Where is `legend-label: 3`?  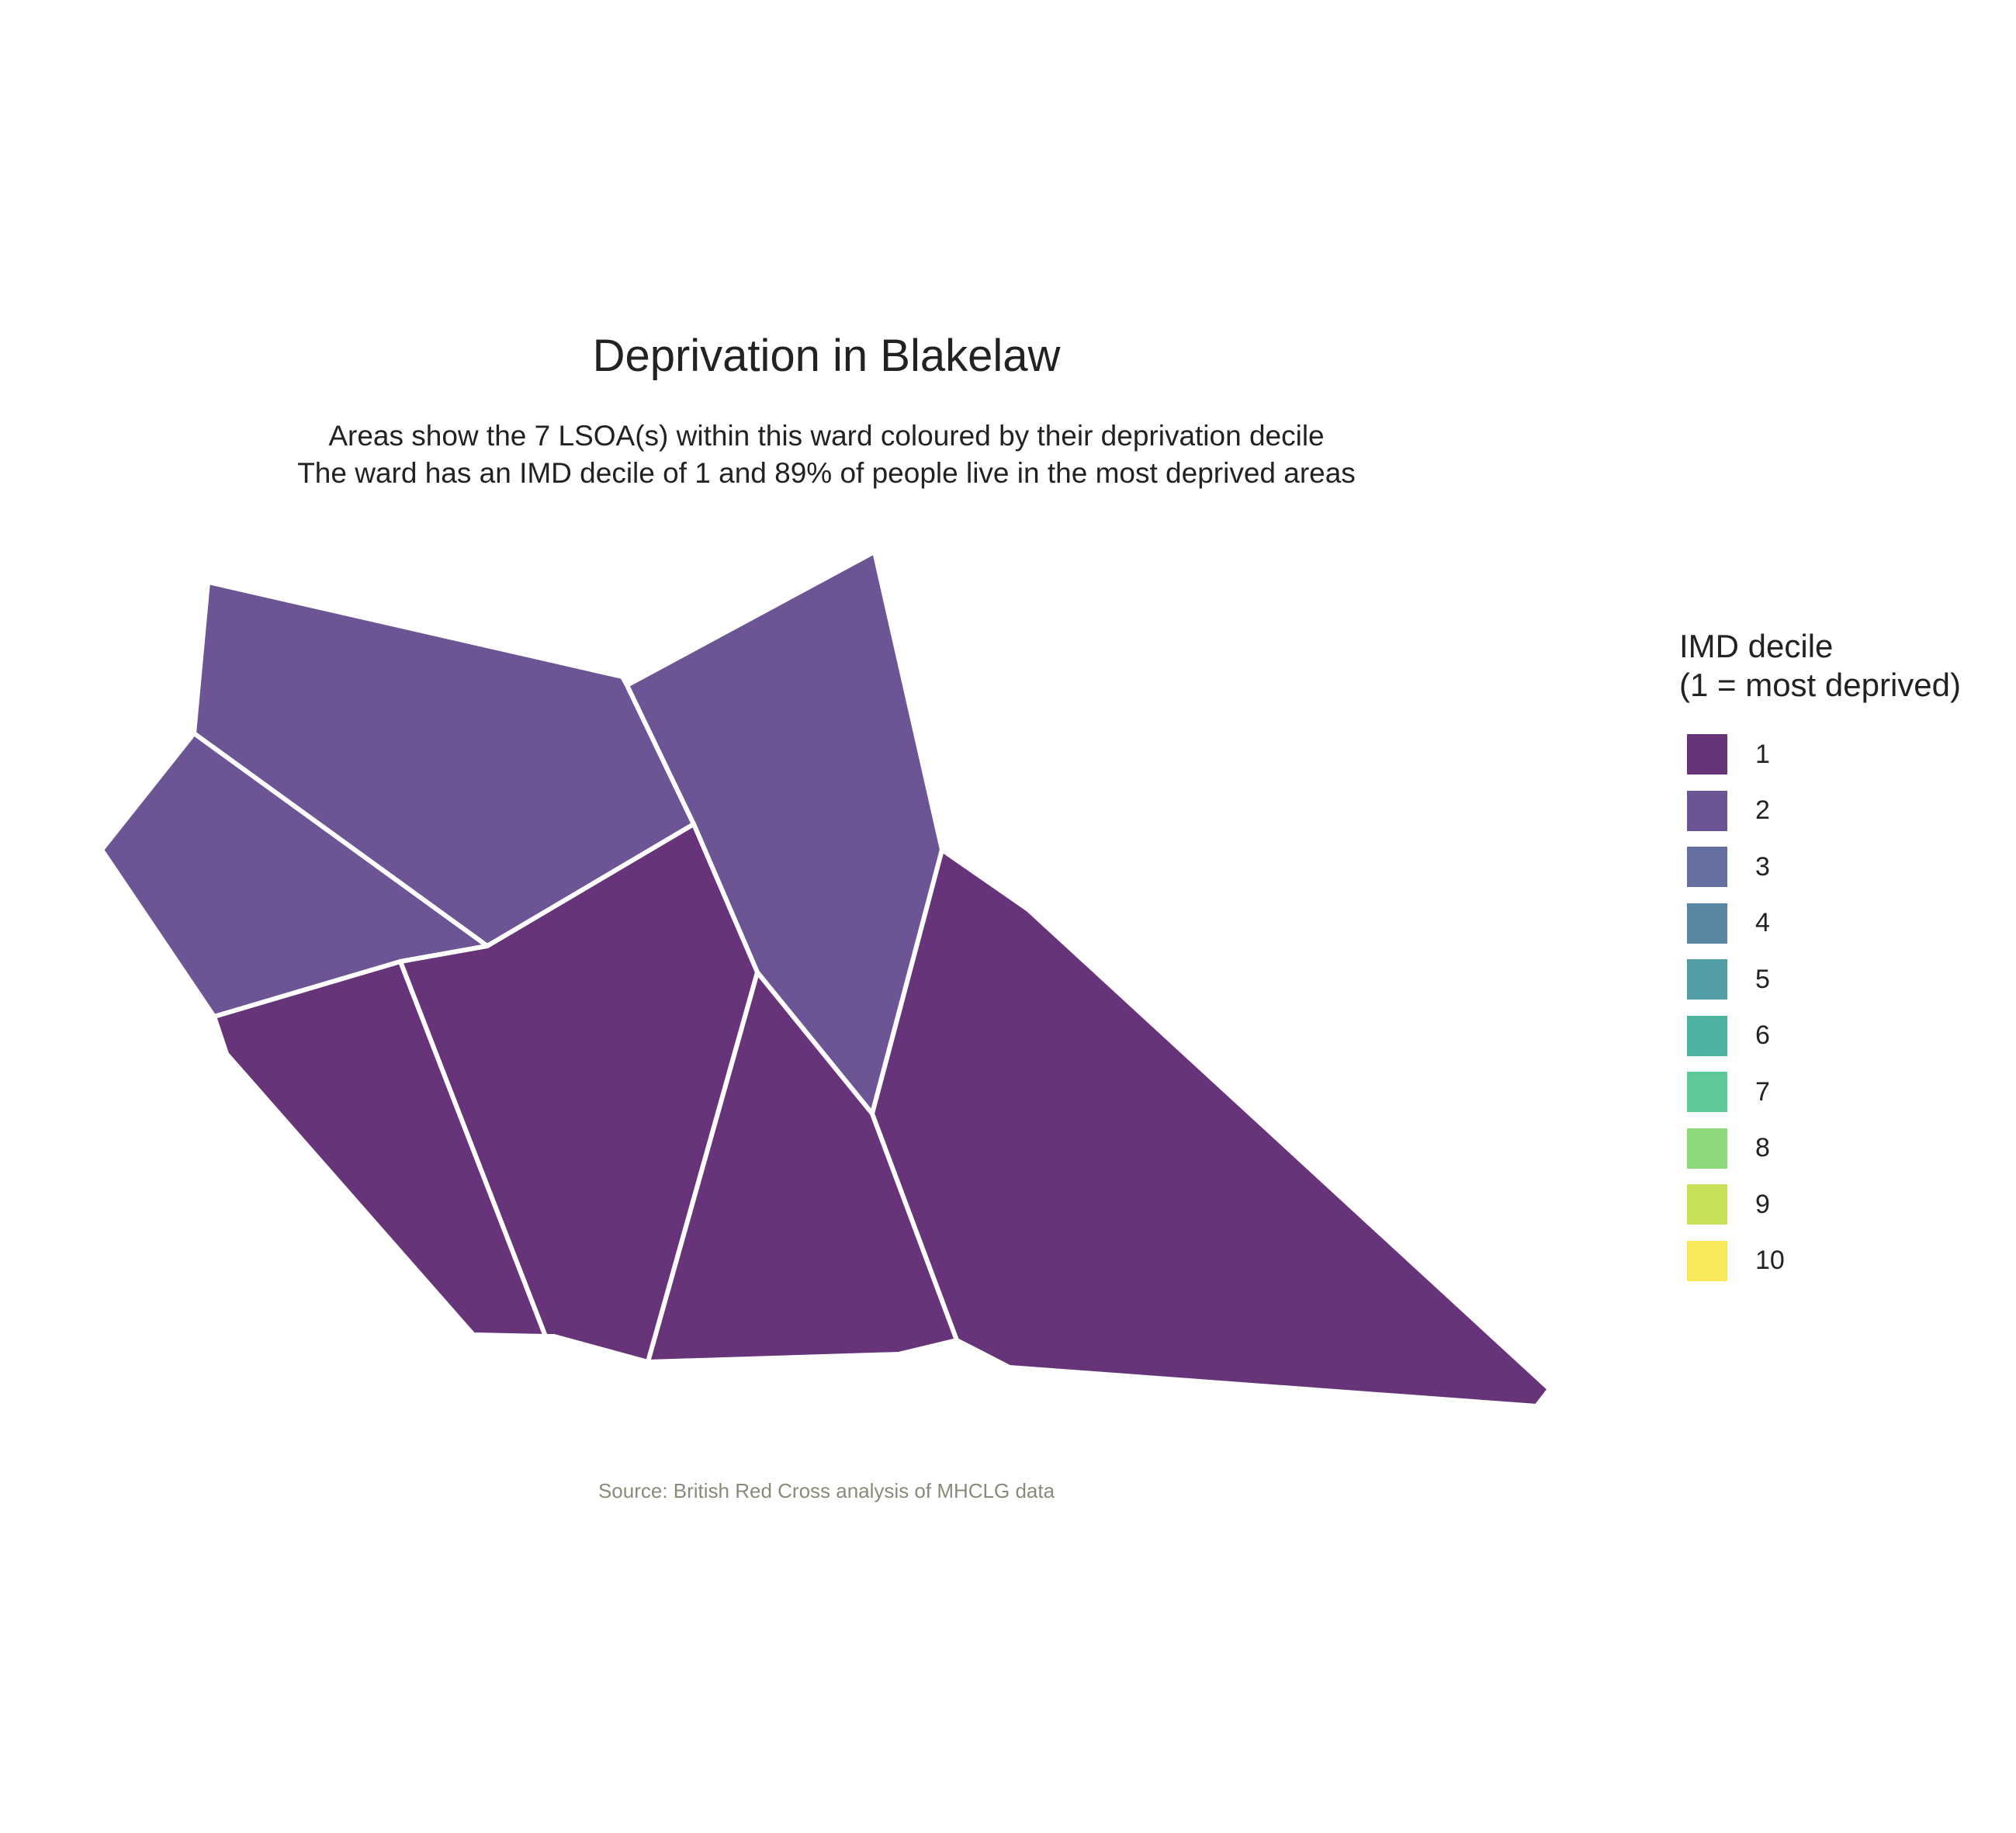
legend-label: 3 is located at coordinates (1762, 866).